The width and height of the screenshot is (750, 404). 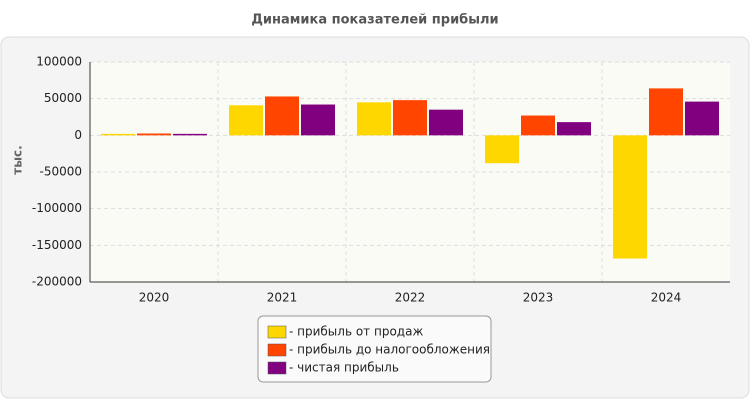 I want to click on legend-label: - чистая прибыль, so click(x=344, y=368).